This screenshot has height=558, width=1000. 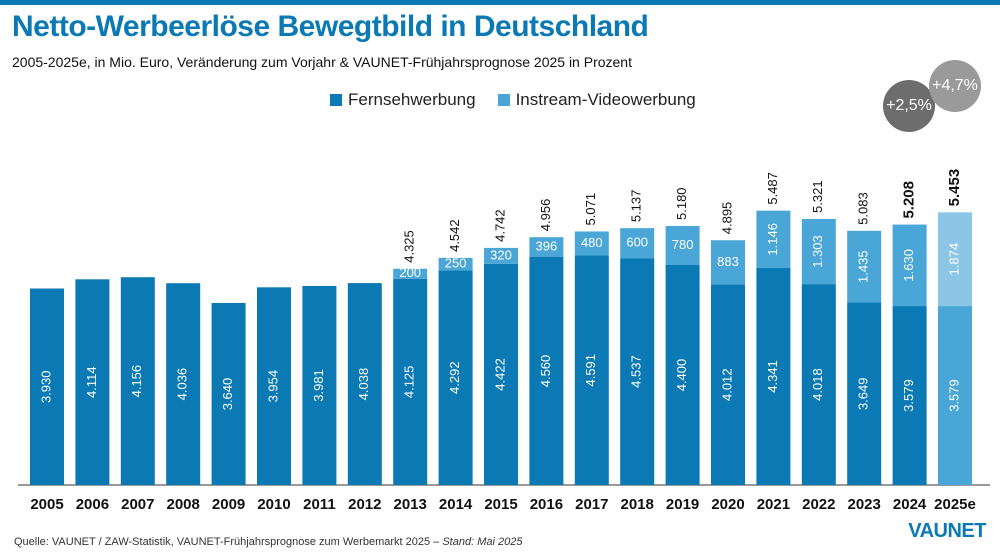 I want to click on total-label-2018: 5.137, so click(x=636, y=206).